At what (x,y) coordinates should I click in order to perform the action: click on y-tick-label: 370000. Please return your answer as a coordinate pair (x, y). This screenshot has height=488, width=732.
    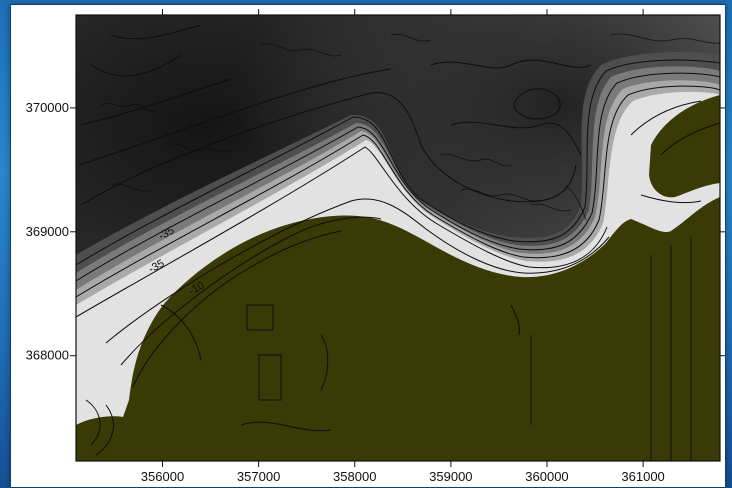
    Looking at the image, I should click on (47, 107).